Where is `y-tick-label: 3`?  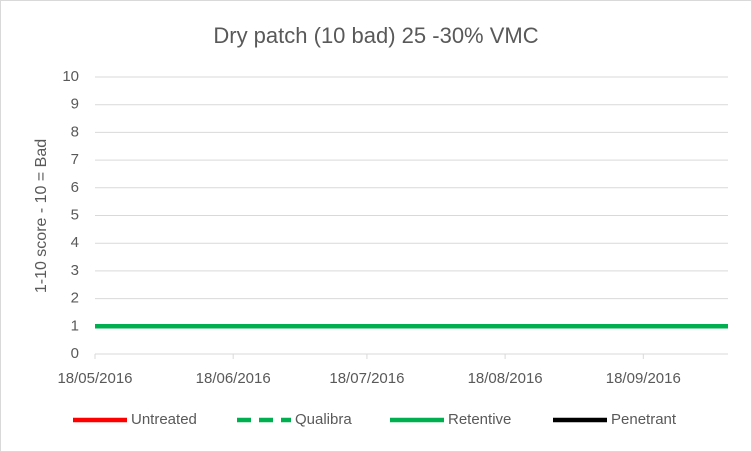
y-tick-label: 3 is located at coordinates (75, 270).